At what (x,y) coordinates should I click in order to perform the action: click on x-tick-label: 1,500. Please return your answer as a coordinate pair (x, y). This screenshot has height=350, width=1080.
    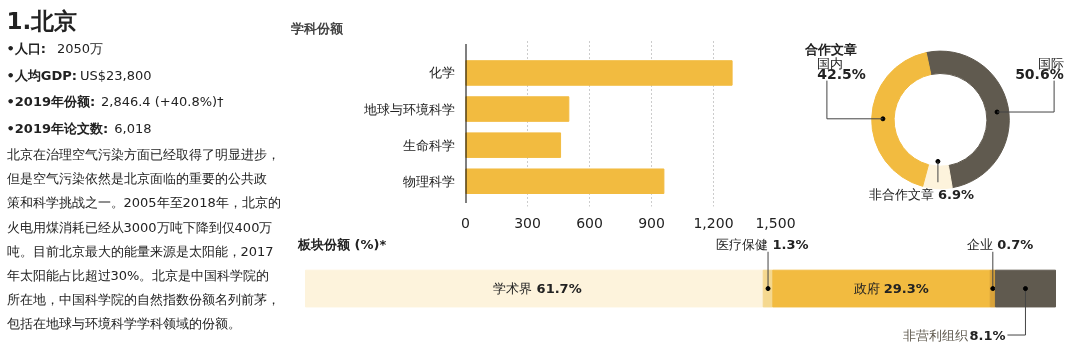
    Looking at the image, I should click on (775, 222).